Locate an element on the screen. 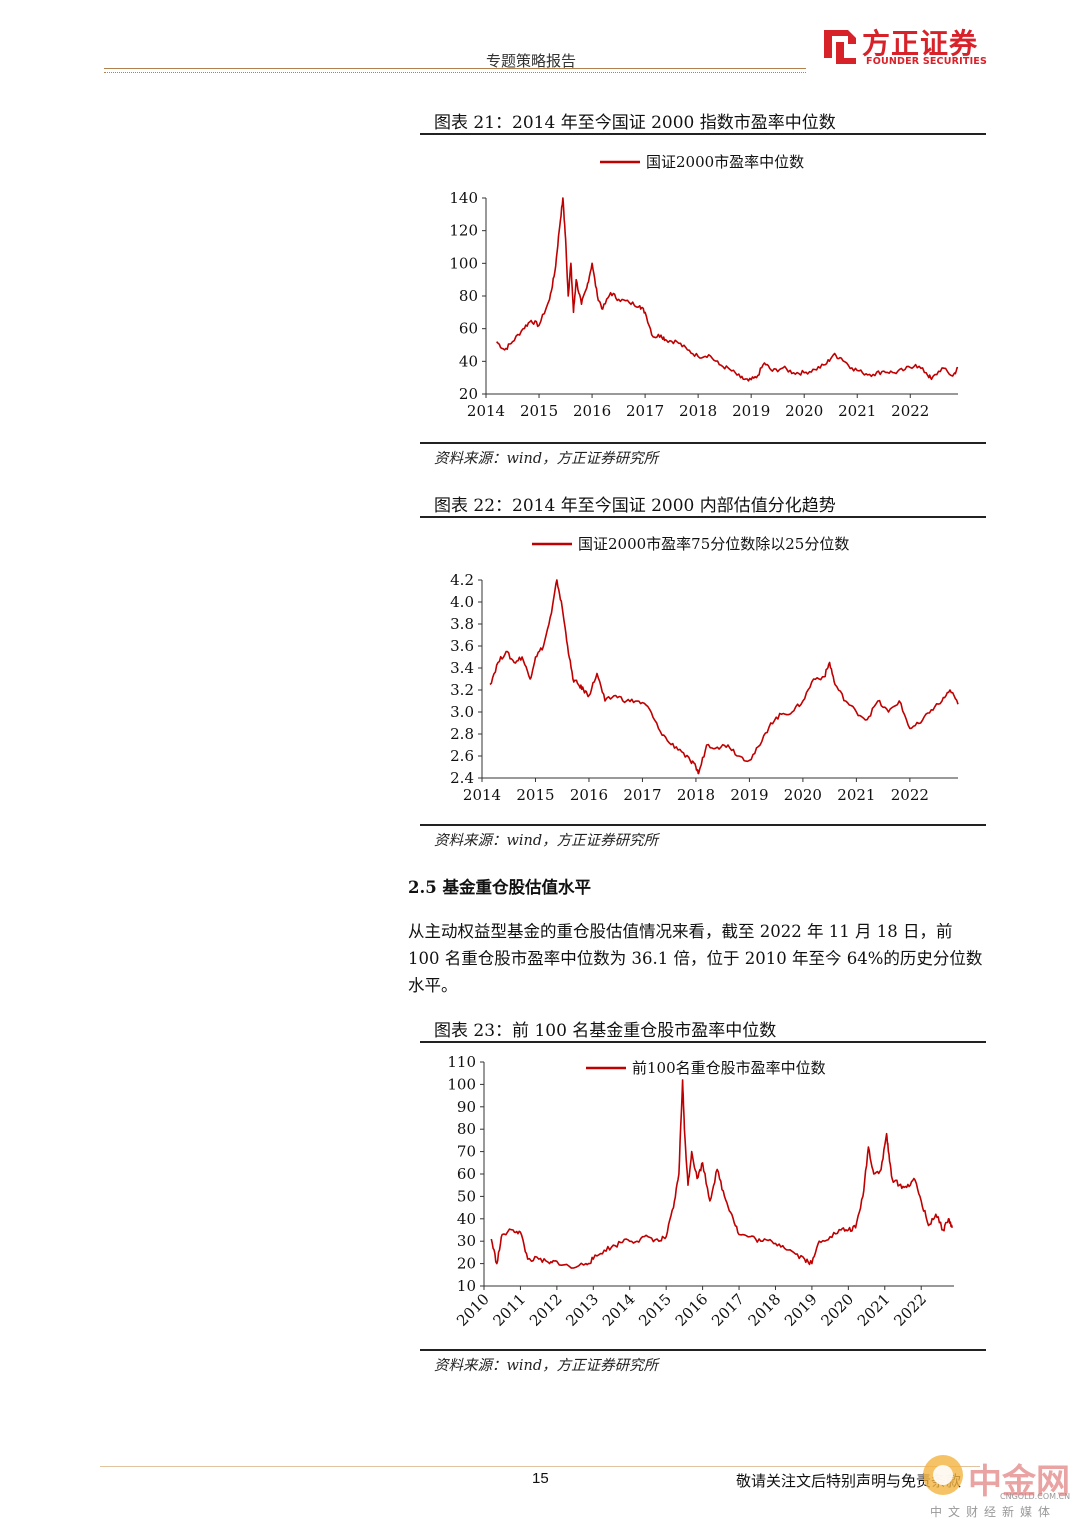 The image size is (1080, 1528). y-tick-label: 2.6 is located at coordinates (462, 756).